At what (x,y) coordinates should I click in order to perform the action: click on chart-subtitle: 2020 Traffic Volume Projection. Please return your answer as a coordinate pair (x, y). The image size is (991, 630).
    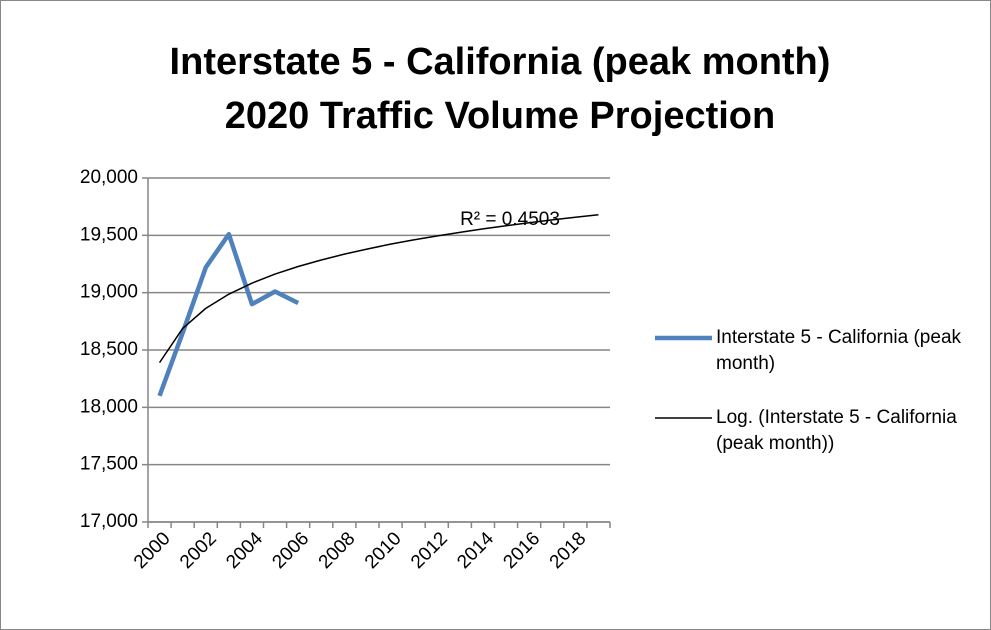
    Looking at the image, I should click on (500, 116).